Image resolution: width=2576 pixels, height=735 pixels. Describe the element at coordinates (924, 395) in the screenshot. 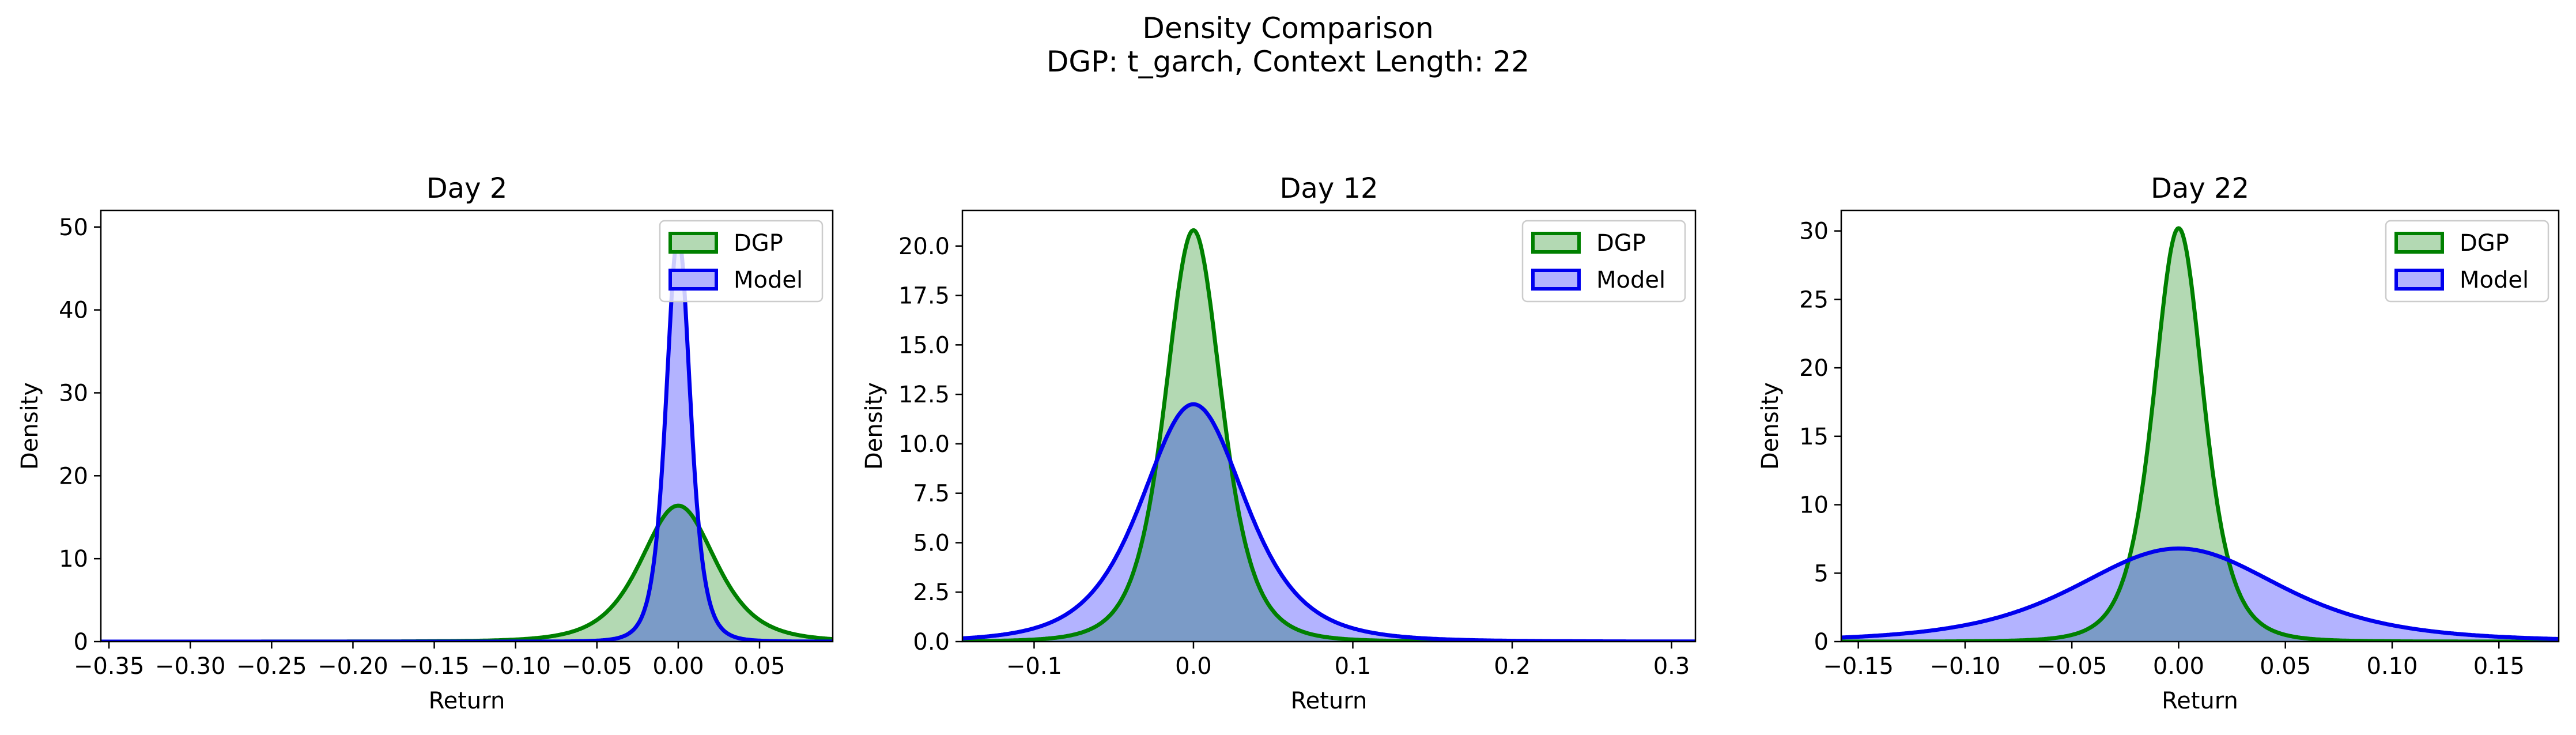

I see `y-tick-label: 12.5` at that location.